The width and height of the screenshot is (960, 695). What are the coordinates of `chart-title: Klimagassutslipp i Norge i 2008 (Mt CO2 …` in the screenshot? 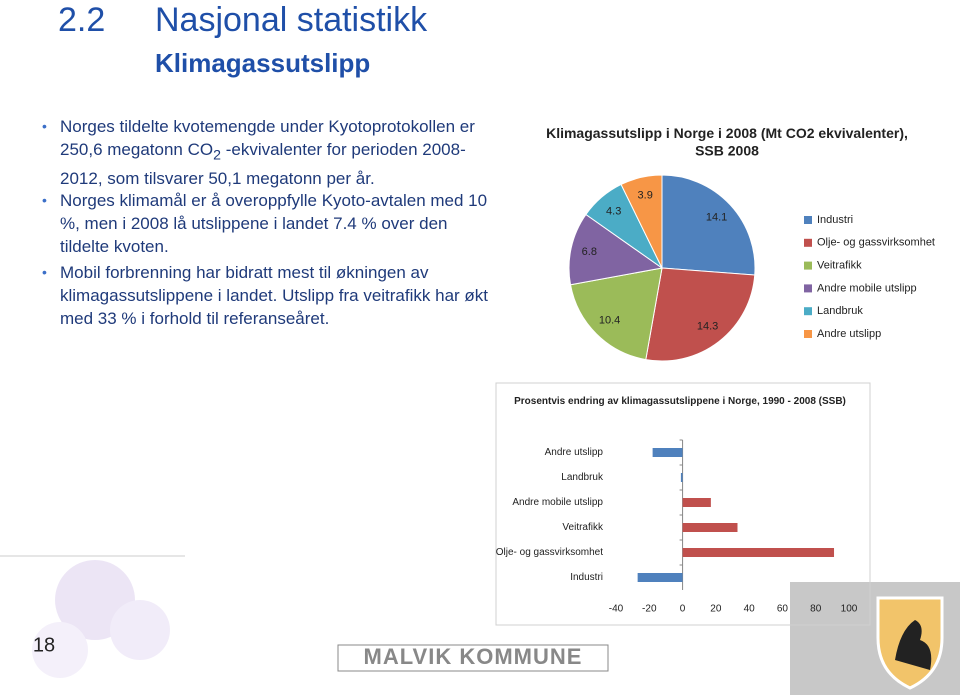 It's located at (727, 142).